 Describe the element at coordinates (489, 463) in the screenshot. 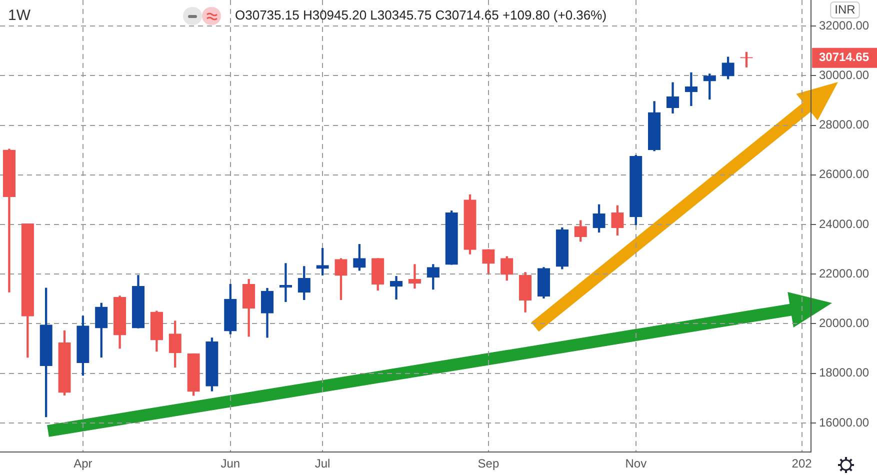

I see `x-tick-label: Sep` at that location.